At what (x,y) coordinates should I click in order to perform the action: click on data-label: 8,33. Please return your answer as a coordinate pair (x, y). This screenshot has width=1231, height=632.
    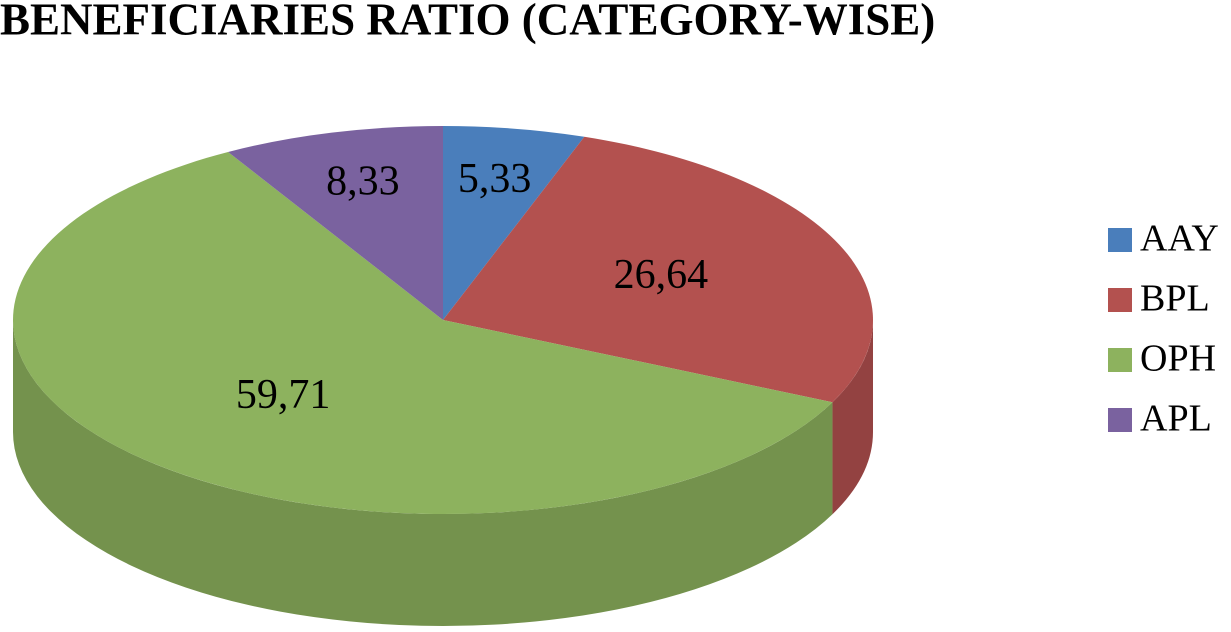
    Looking at the image, I should click on (363, 182).